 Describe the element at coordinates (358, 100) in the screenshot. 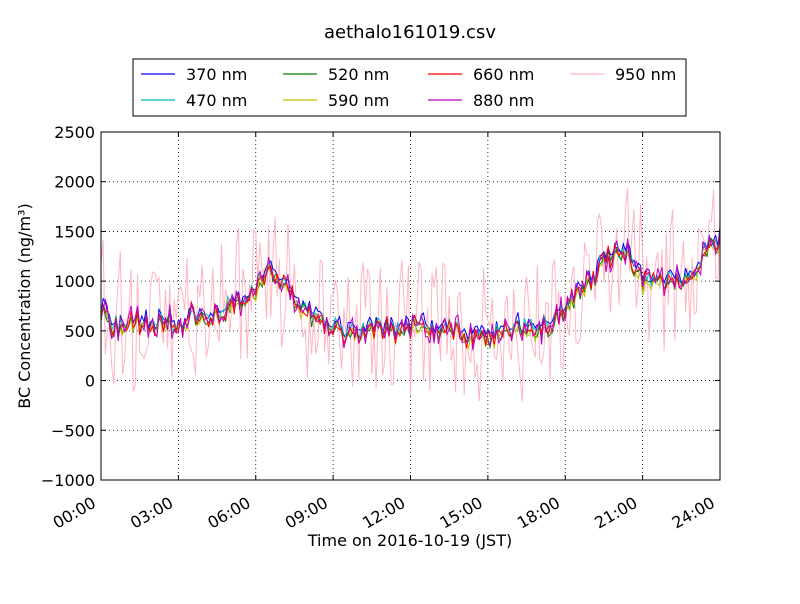

I see `legend-label: 590 nm` at that location.